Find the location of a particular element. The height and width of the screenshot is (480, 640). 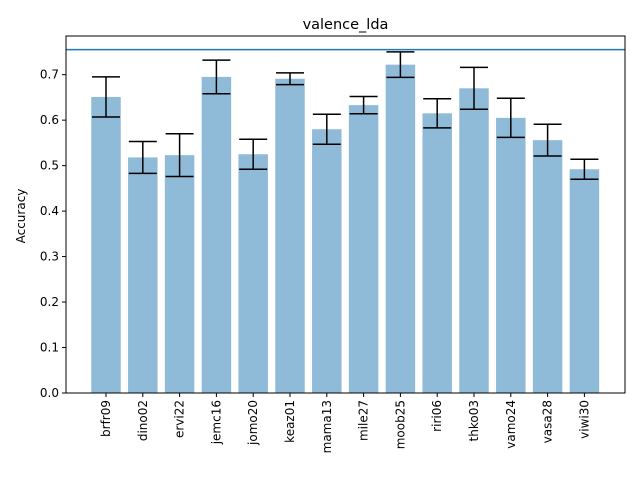

bar-brfr09 is located at coordinates (106, 244).